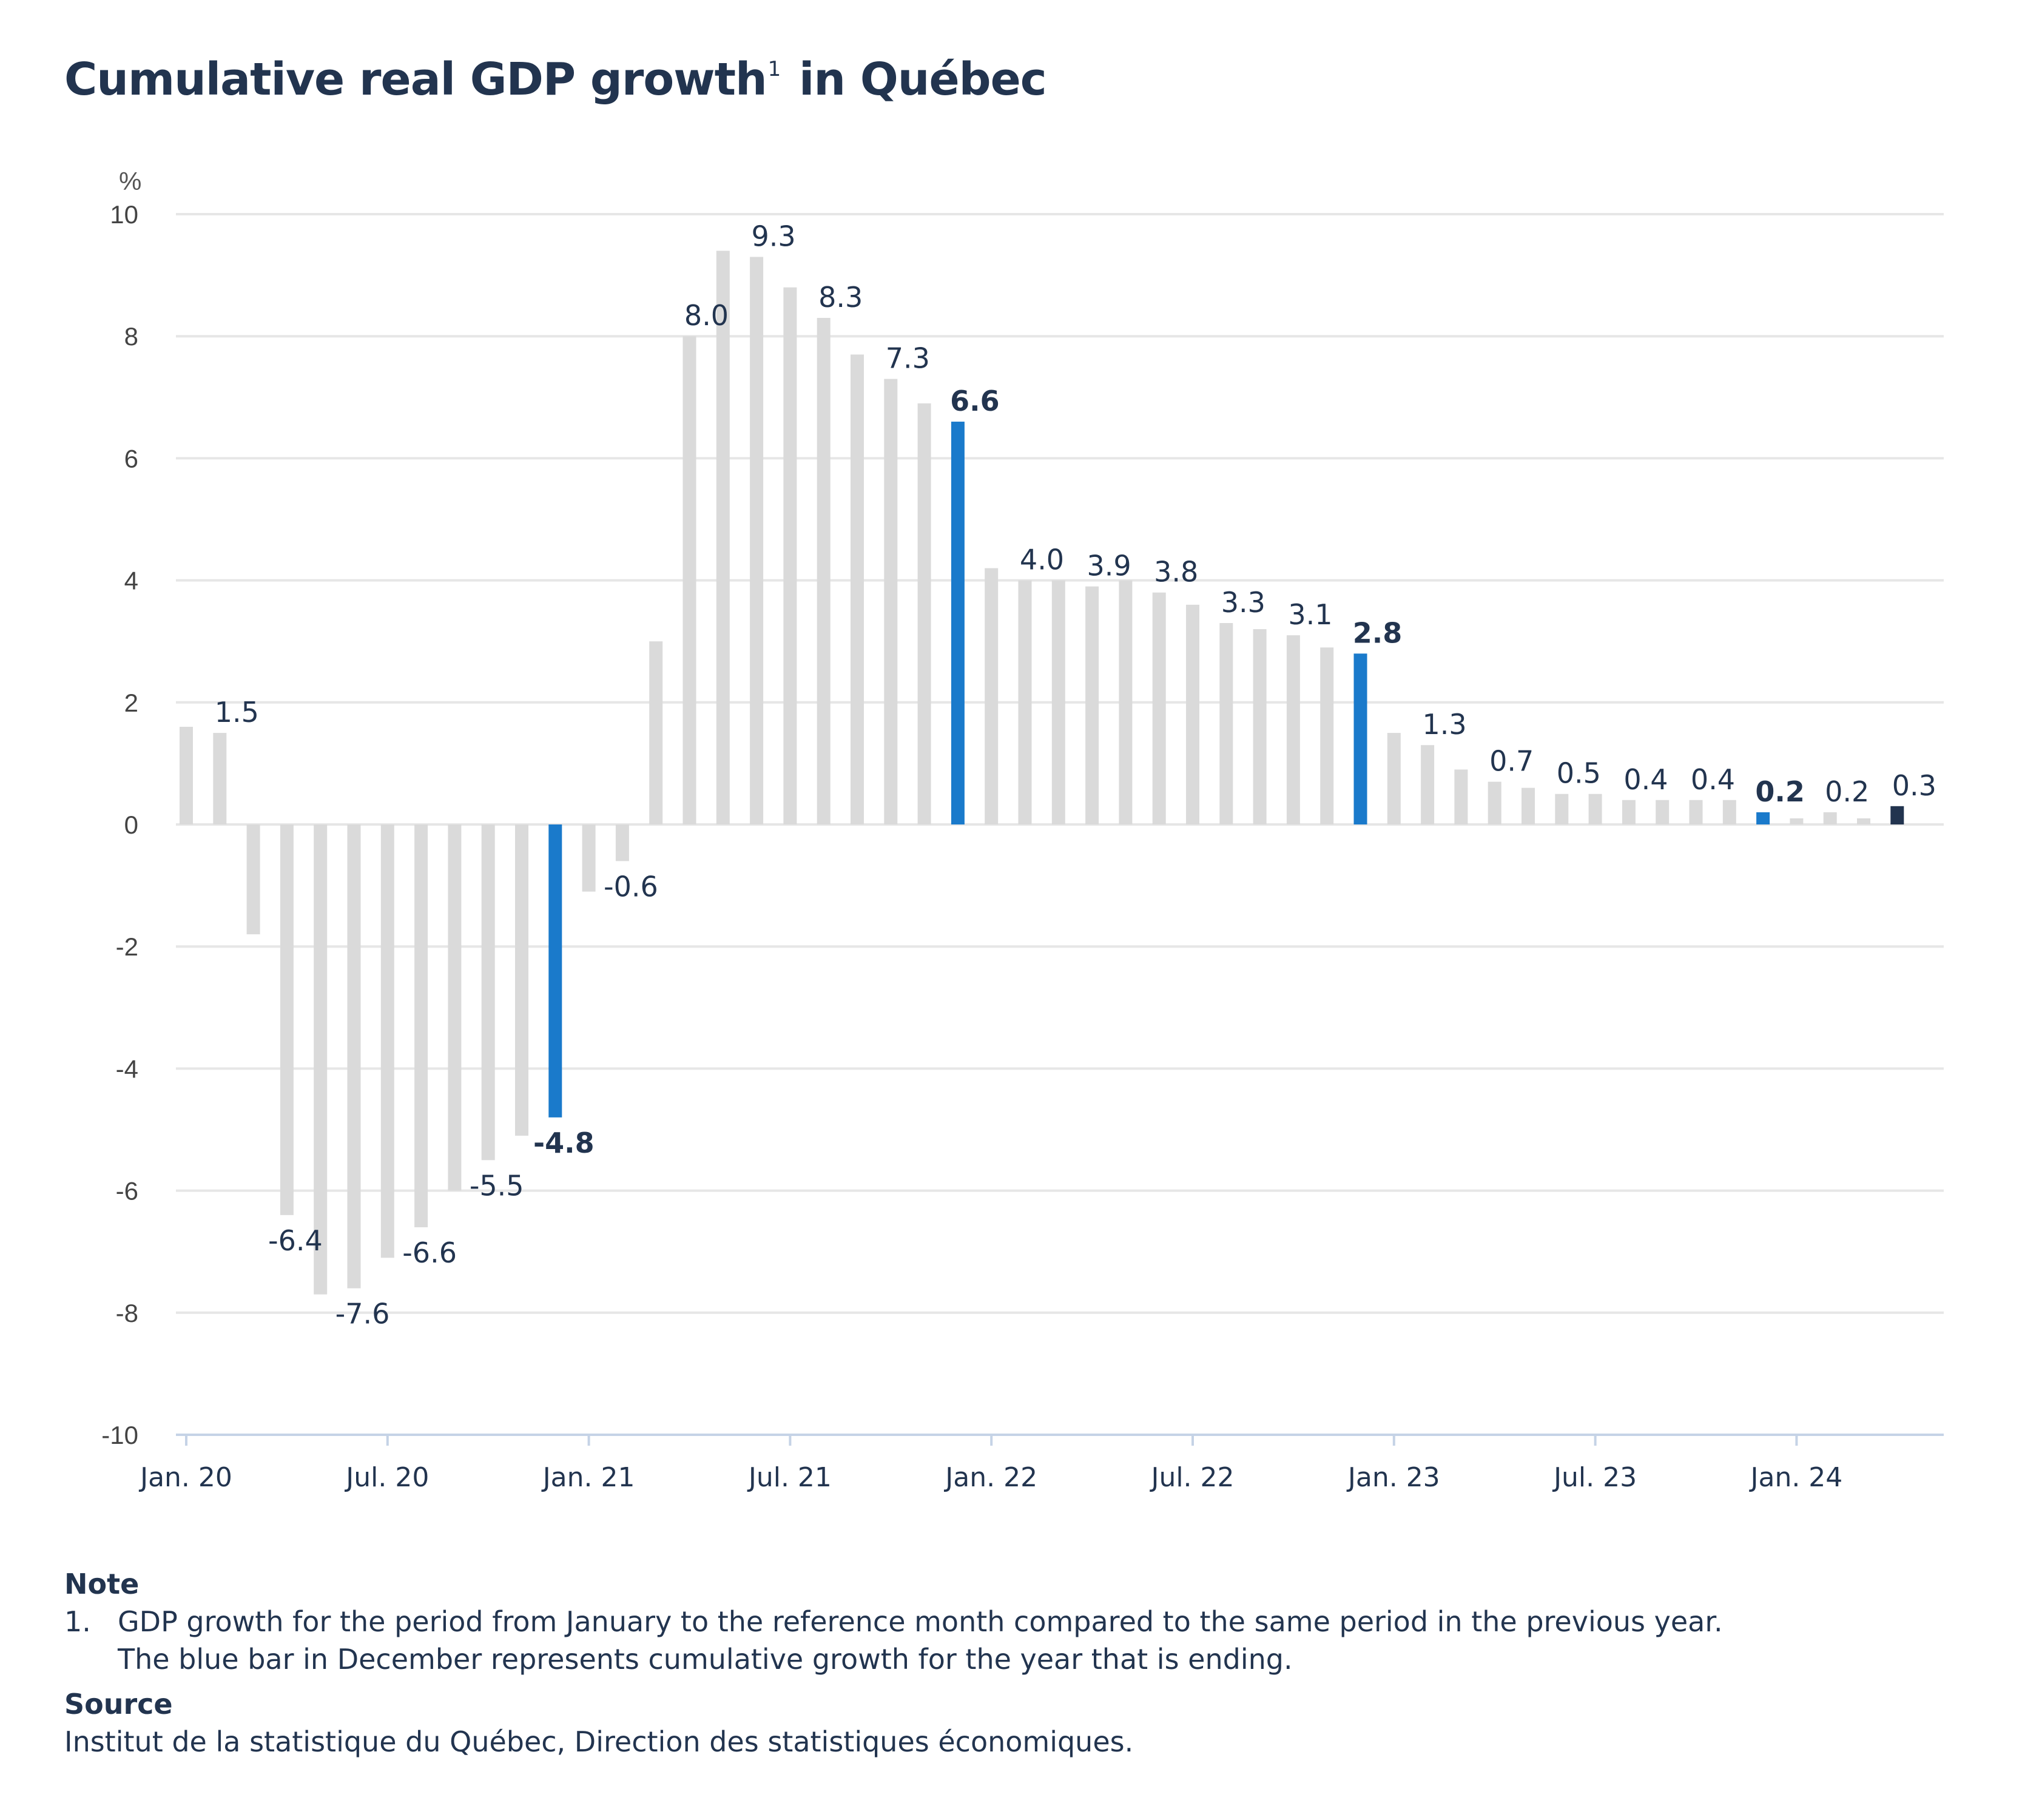  Describe the element at coordinates (1445, 724) in the screenshot. I see `data-label: 1.3` at that location.